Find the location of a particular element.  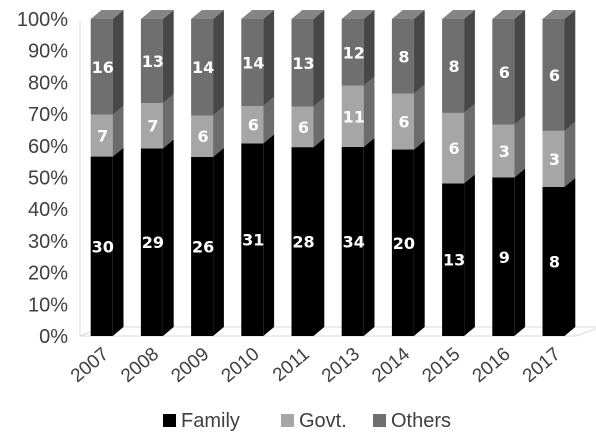

y-tick-label: 20% is located at coordinates (48, 274).